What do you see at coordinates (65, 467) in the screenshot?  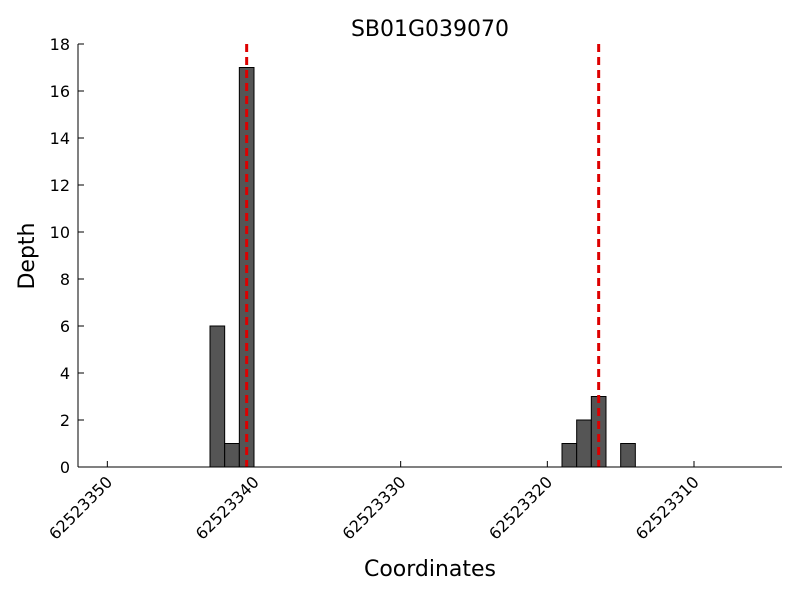 I see `y-tick-label: 0` at bounding box center [65, 467].